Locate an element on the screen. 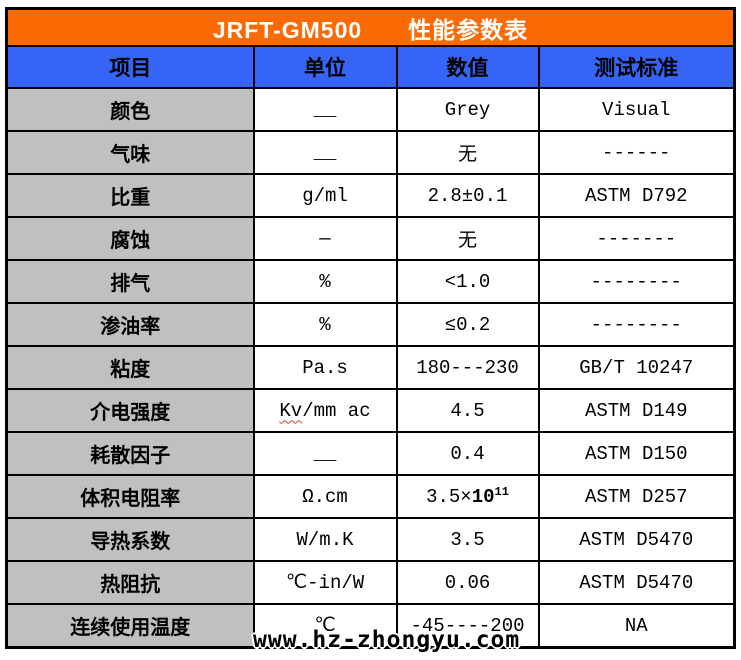 Image resolution: width=741 pixels, height=660 pixels. unit-cell: ℃-in/W is located at coordinates (325, 582).